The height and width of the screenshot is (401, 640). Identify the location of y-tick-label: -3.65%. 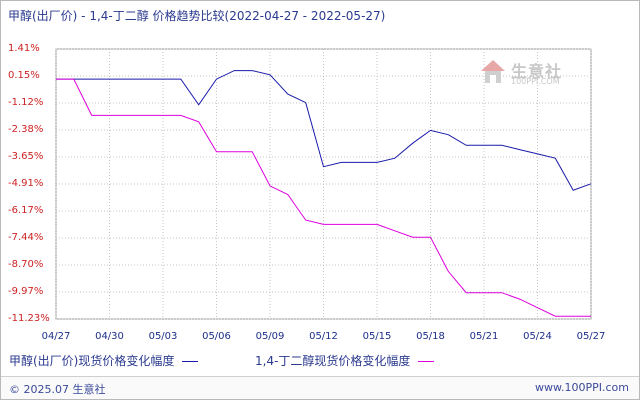
(26, 156).